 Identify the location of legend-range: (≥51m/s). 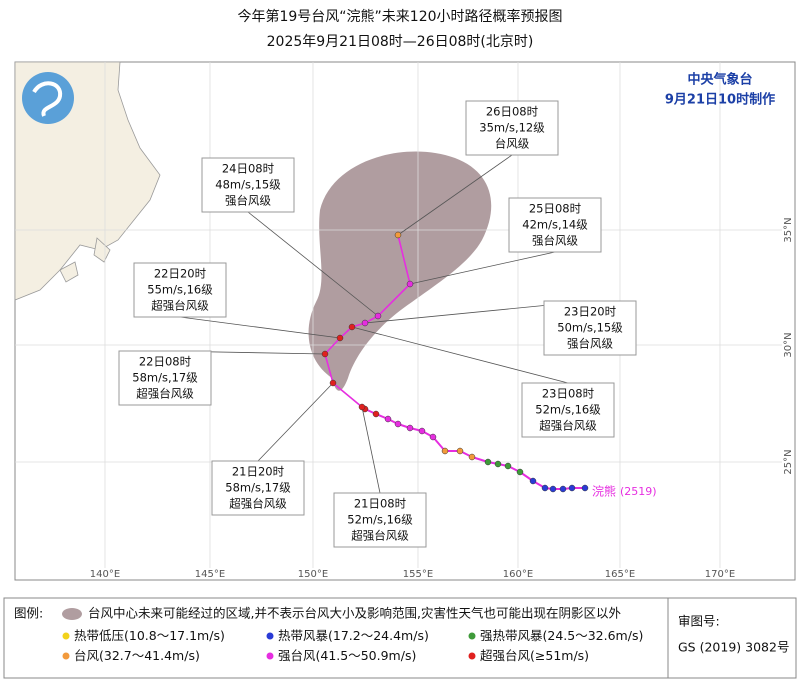
(559, 655).